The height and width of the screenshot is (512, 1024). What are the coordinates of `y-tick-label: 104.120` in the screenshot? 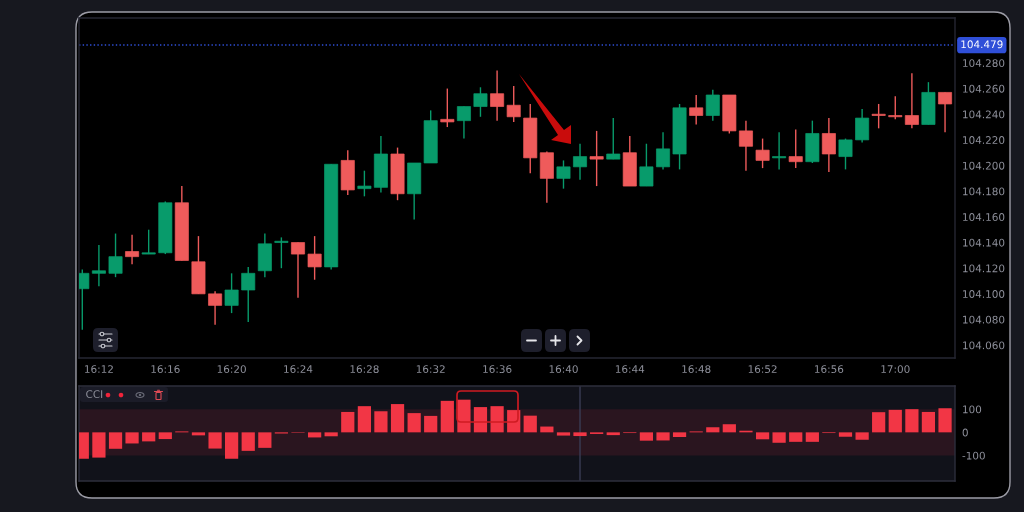 It's located at (984, 268).